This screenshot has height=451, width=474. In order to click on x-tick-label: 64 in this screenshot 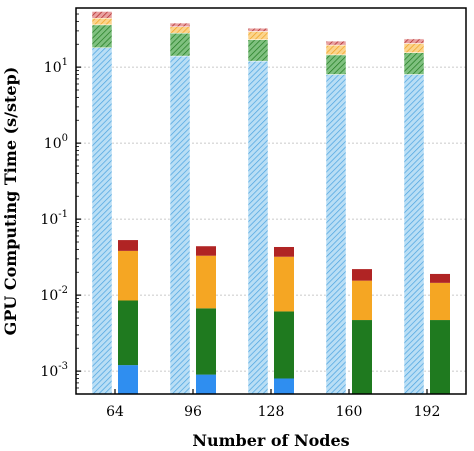, I will do `click(115, 412)`.